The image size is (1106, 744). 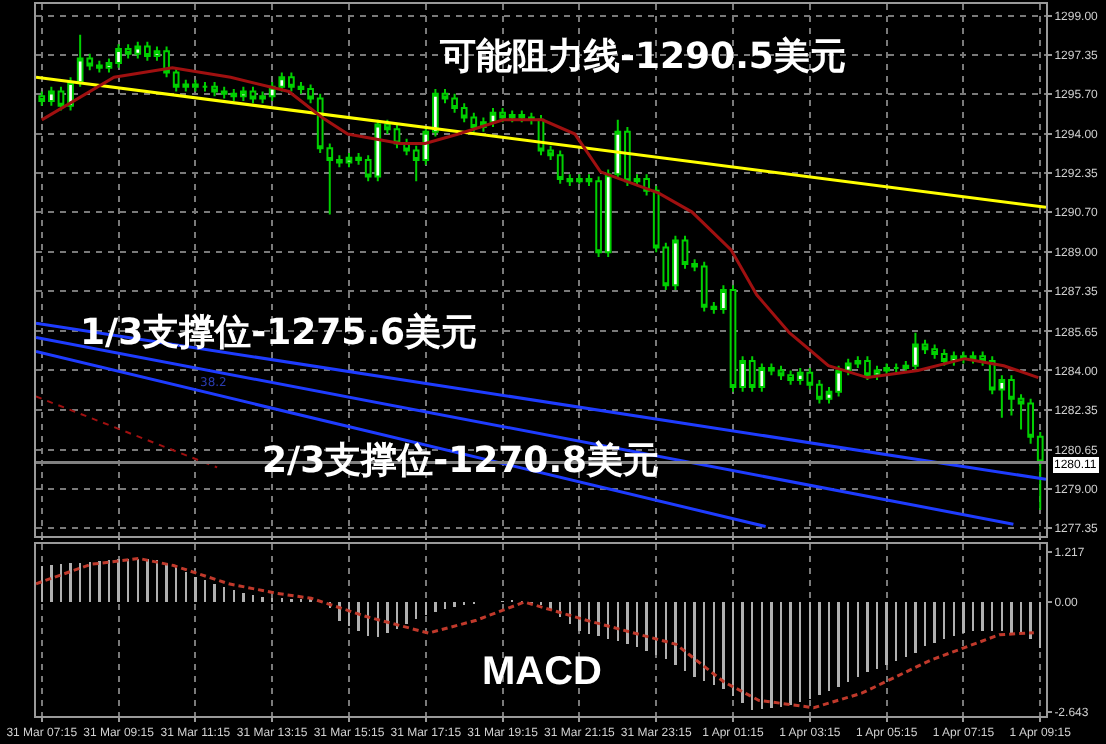 What do you see at coordinates (205, 87) in the screenshot?
I see `candlestick` at bounding box center [205, 87].